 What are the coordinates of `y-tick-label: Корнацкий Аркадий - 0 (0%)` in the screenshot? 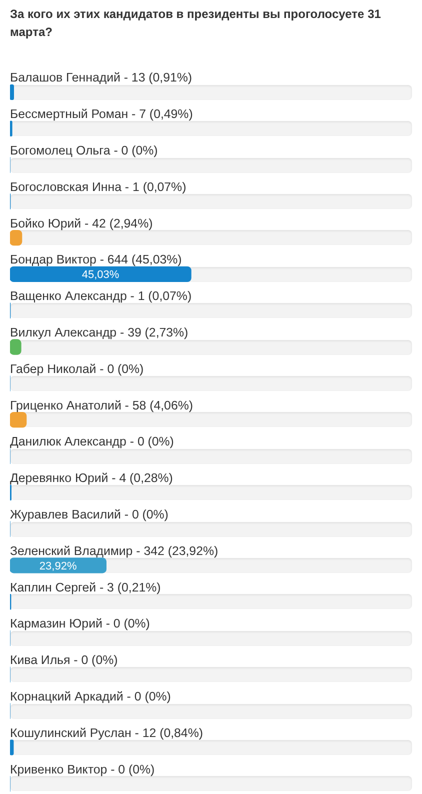 It's located at (90, 697).